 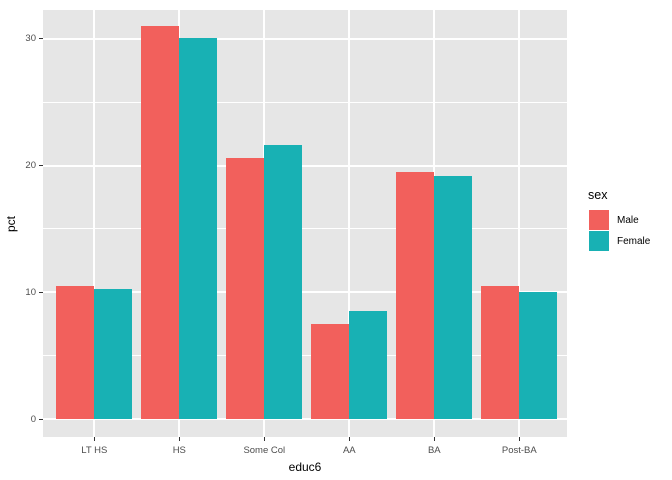 What do you see at coordinates (634, 241) in the screenshot?
I see `legend-label-female: Female` at bounding box center [634, 241].